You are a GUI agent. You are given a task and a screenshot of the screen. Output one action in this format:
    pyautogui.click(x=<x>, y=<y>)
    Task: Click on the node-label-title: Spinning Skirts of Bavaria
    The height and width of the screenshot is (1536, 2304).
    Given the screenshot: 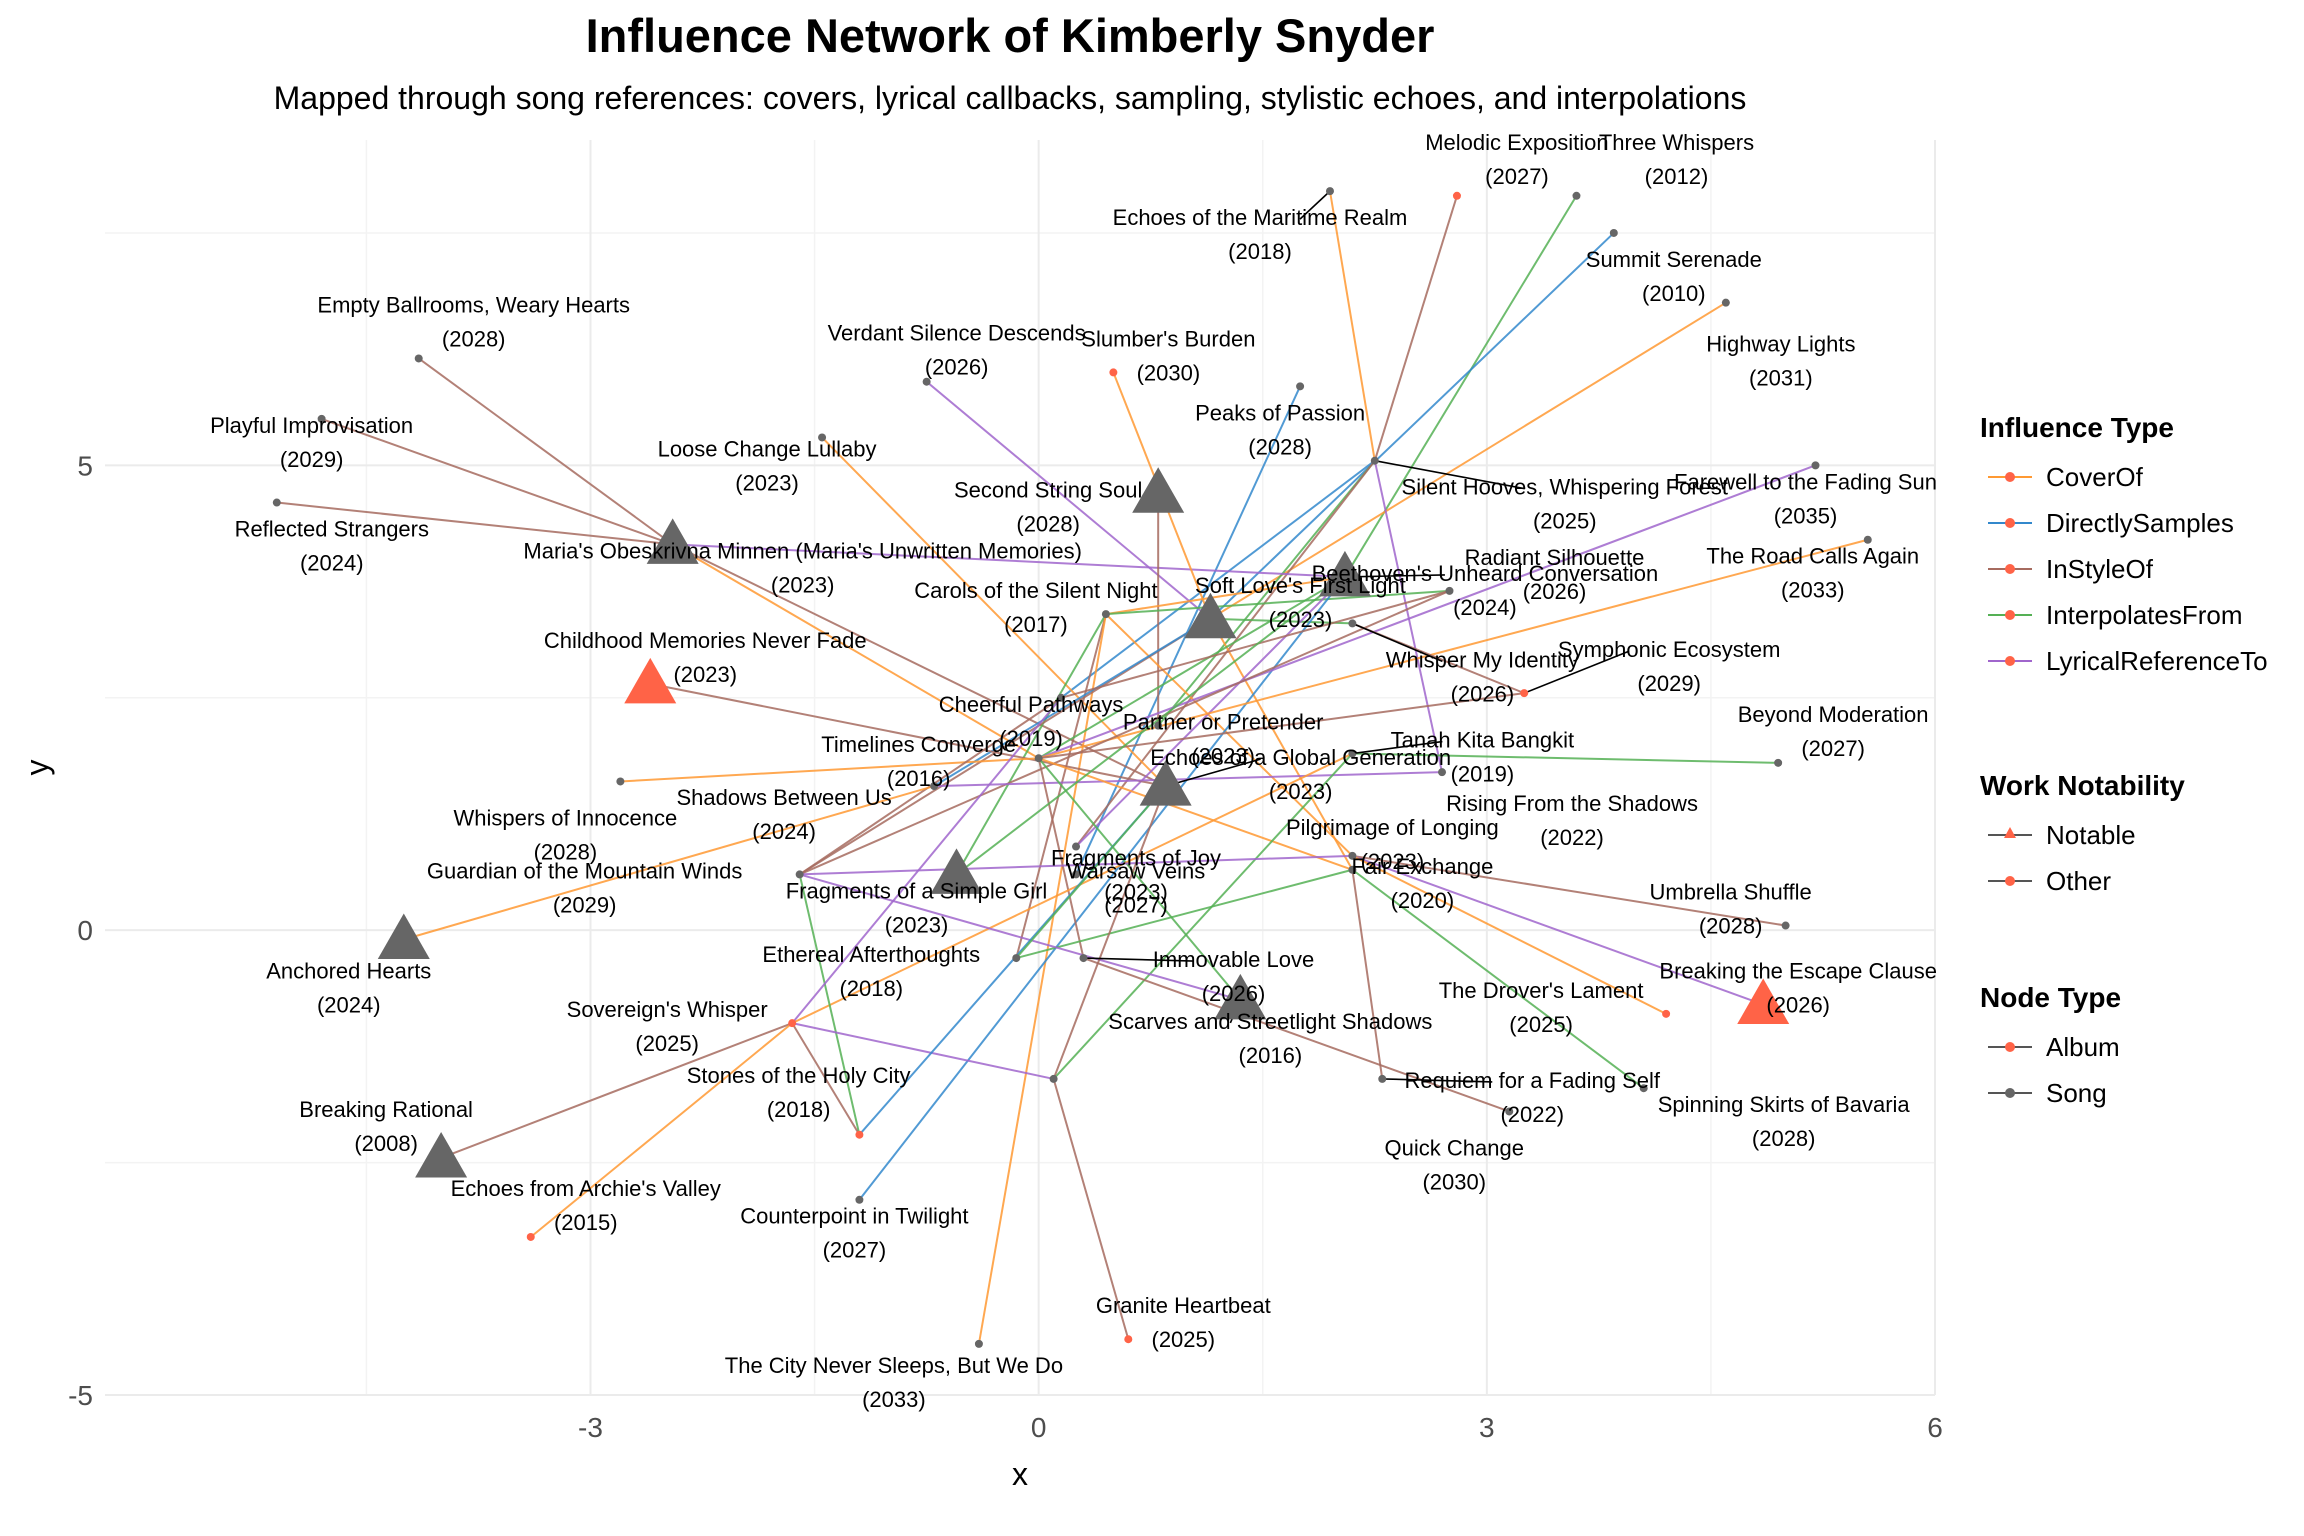 What is the action you would take?
    pyautogui.click(x=1784, y=1104)
    